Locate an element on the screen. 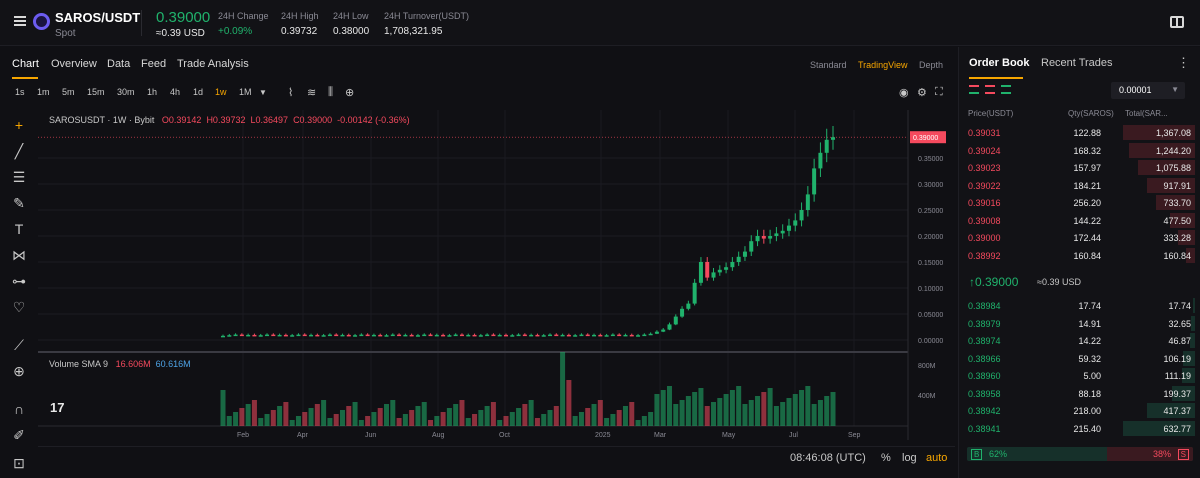 This screenshot has height=478, width=1200. trendline-icon: ╱ is located at coordinates (19, 151).